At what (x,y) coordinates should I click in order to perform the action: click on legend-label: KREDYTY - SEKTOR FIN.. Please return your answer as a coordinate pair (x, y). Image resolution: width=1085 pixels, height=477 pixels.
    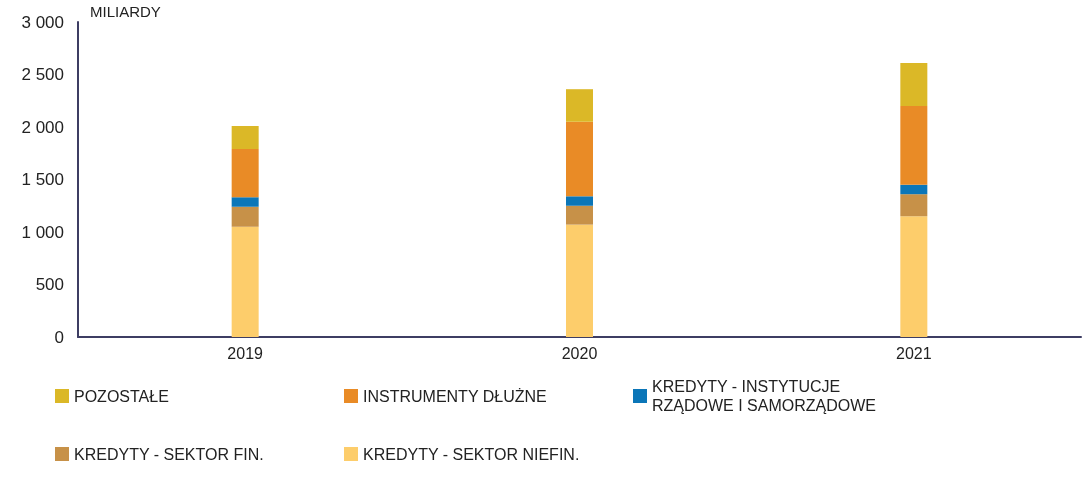
    Looking at the image, I should click on (169, 454).